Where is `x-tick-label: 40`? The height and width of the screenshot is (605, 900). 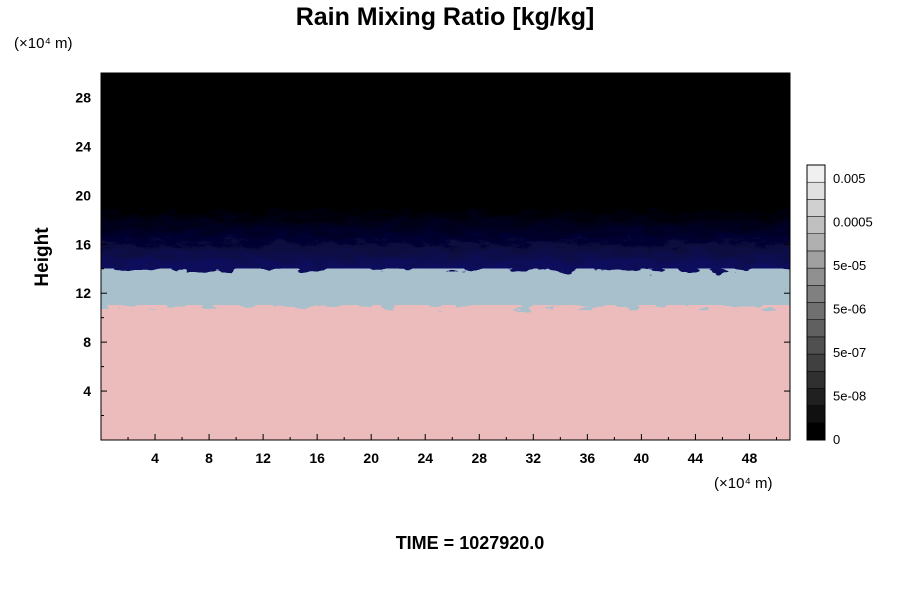 x-tick-label: 40 is located at coordinates (642, 458).